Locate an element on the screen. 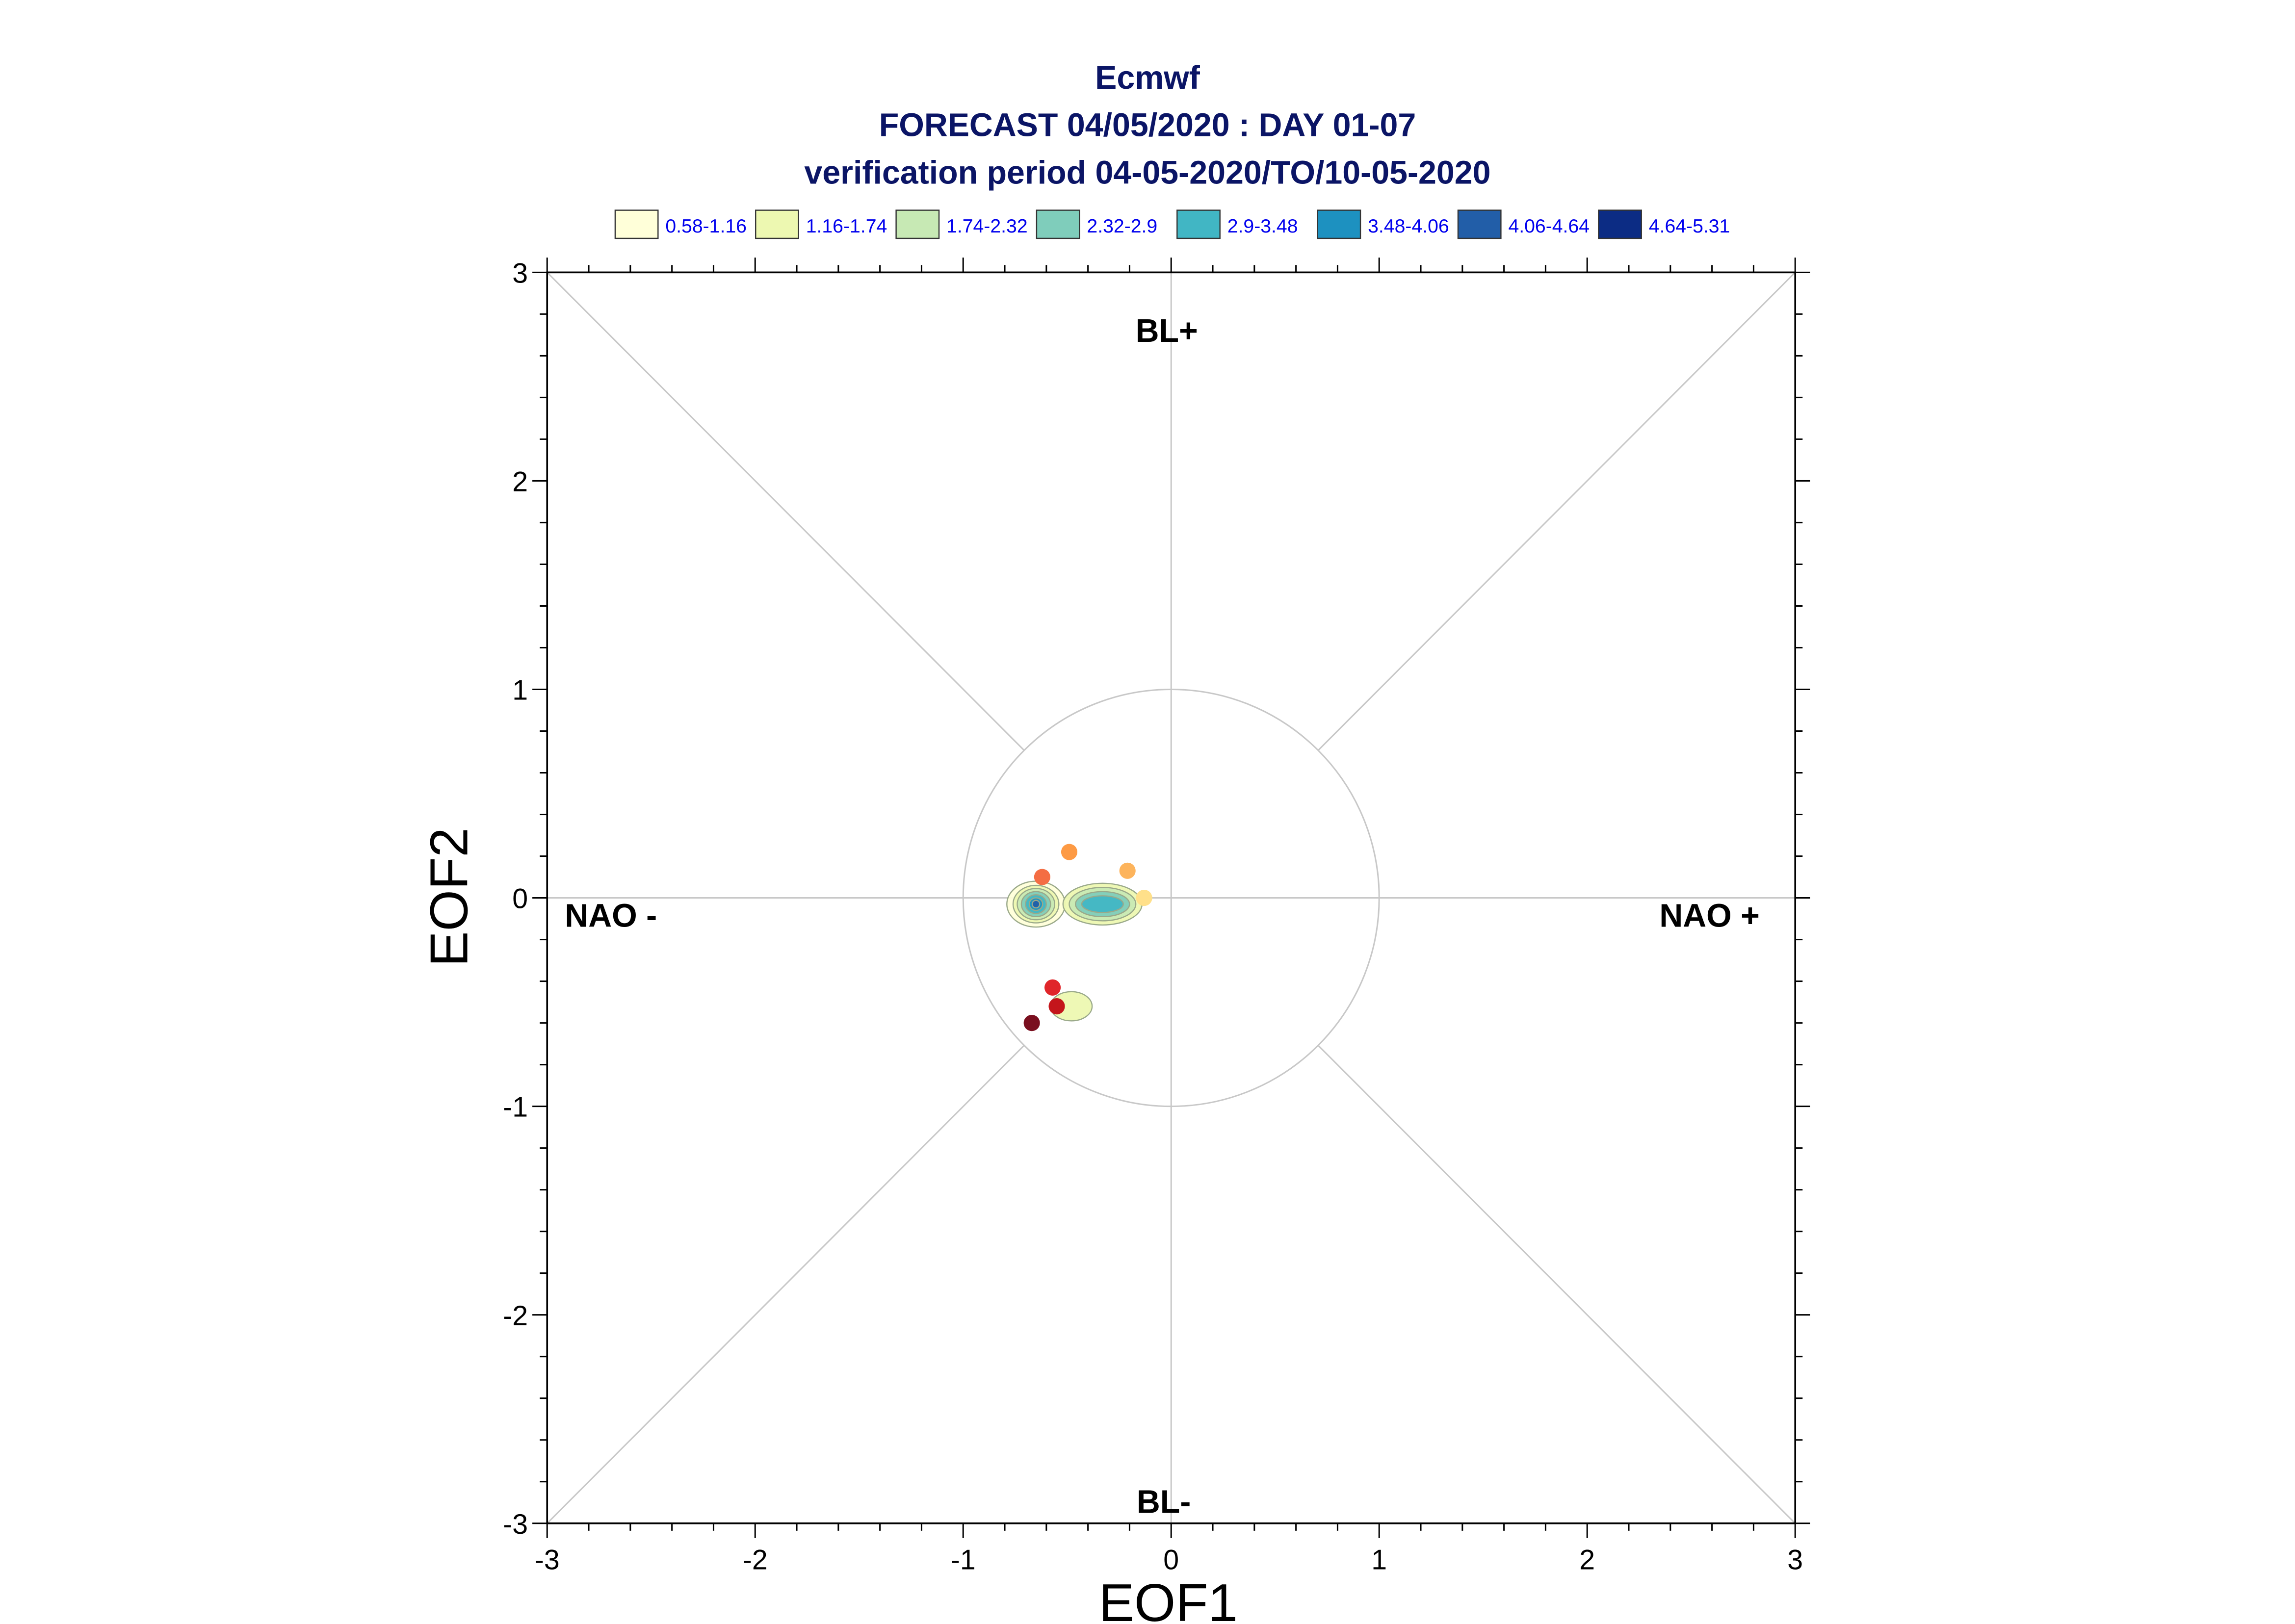 This screenshot has width=2295, height=1624. daily-points is located at coordinates (1087, 937).